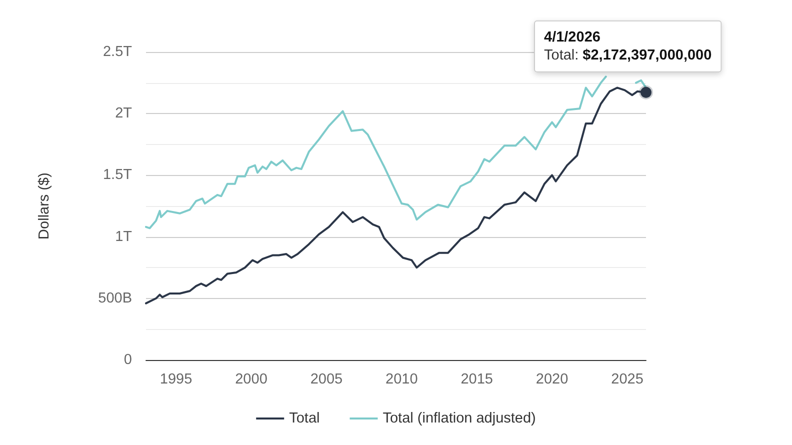  What do you see at coordinates (128, 360) in the screenshot?
I see `y-tick-label: 0` at bounding box center [128, 360].